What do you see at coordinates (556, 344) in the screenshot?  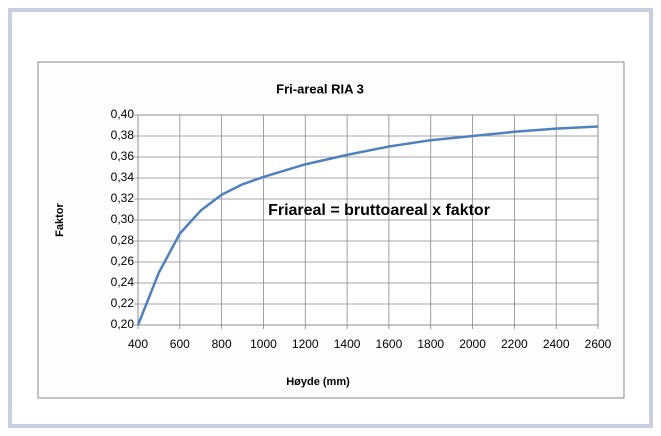 I see `x-tick-label: 2400` at bounding box center [556, 344].